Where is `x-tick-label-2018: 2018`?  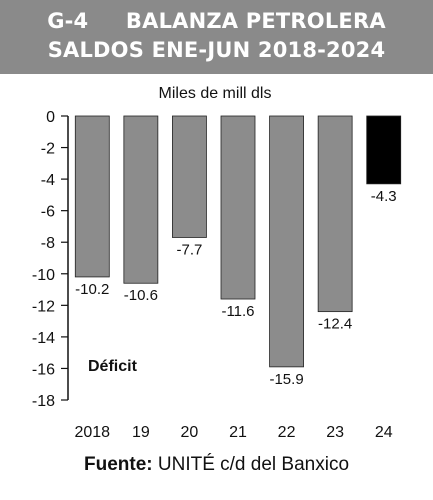 x-tick-label-2018: 2018 is located at coordinates (92, 432).